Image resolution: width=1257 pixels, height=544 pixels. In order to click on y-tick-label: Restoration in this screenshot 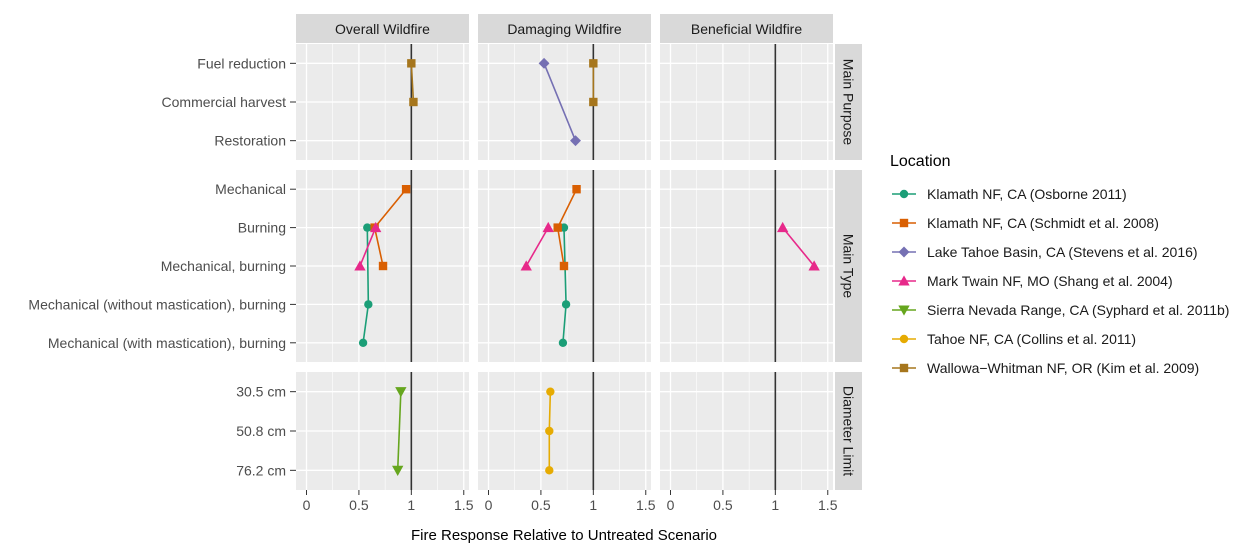, I will do `click(250, 141)`.